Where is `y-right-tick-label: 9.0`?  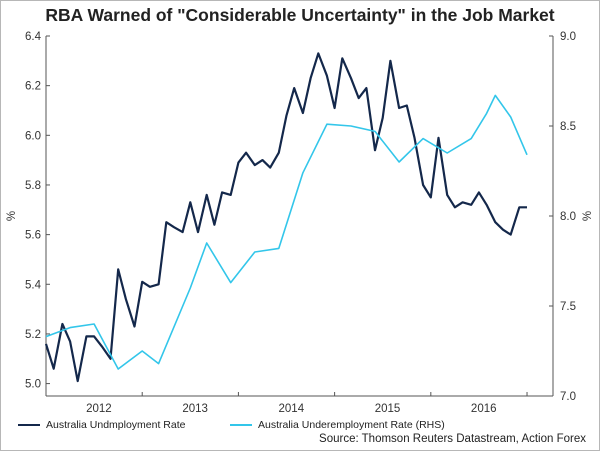
y-right-tick-label: 9.0 is located at coordinates (568, 37).